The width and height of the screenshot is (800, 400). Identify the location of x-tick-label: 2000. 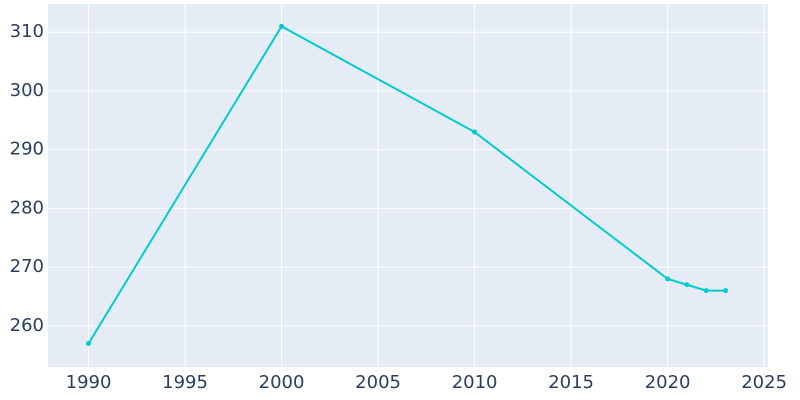
(282, 382).